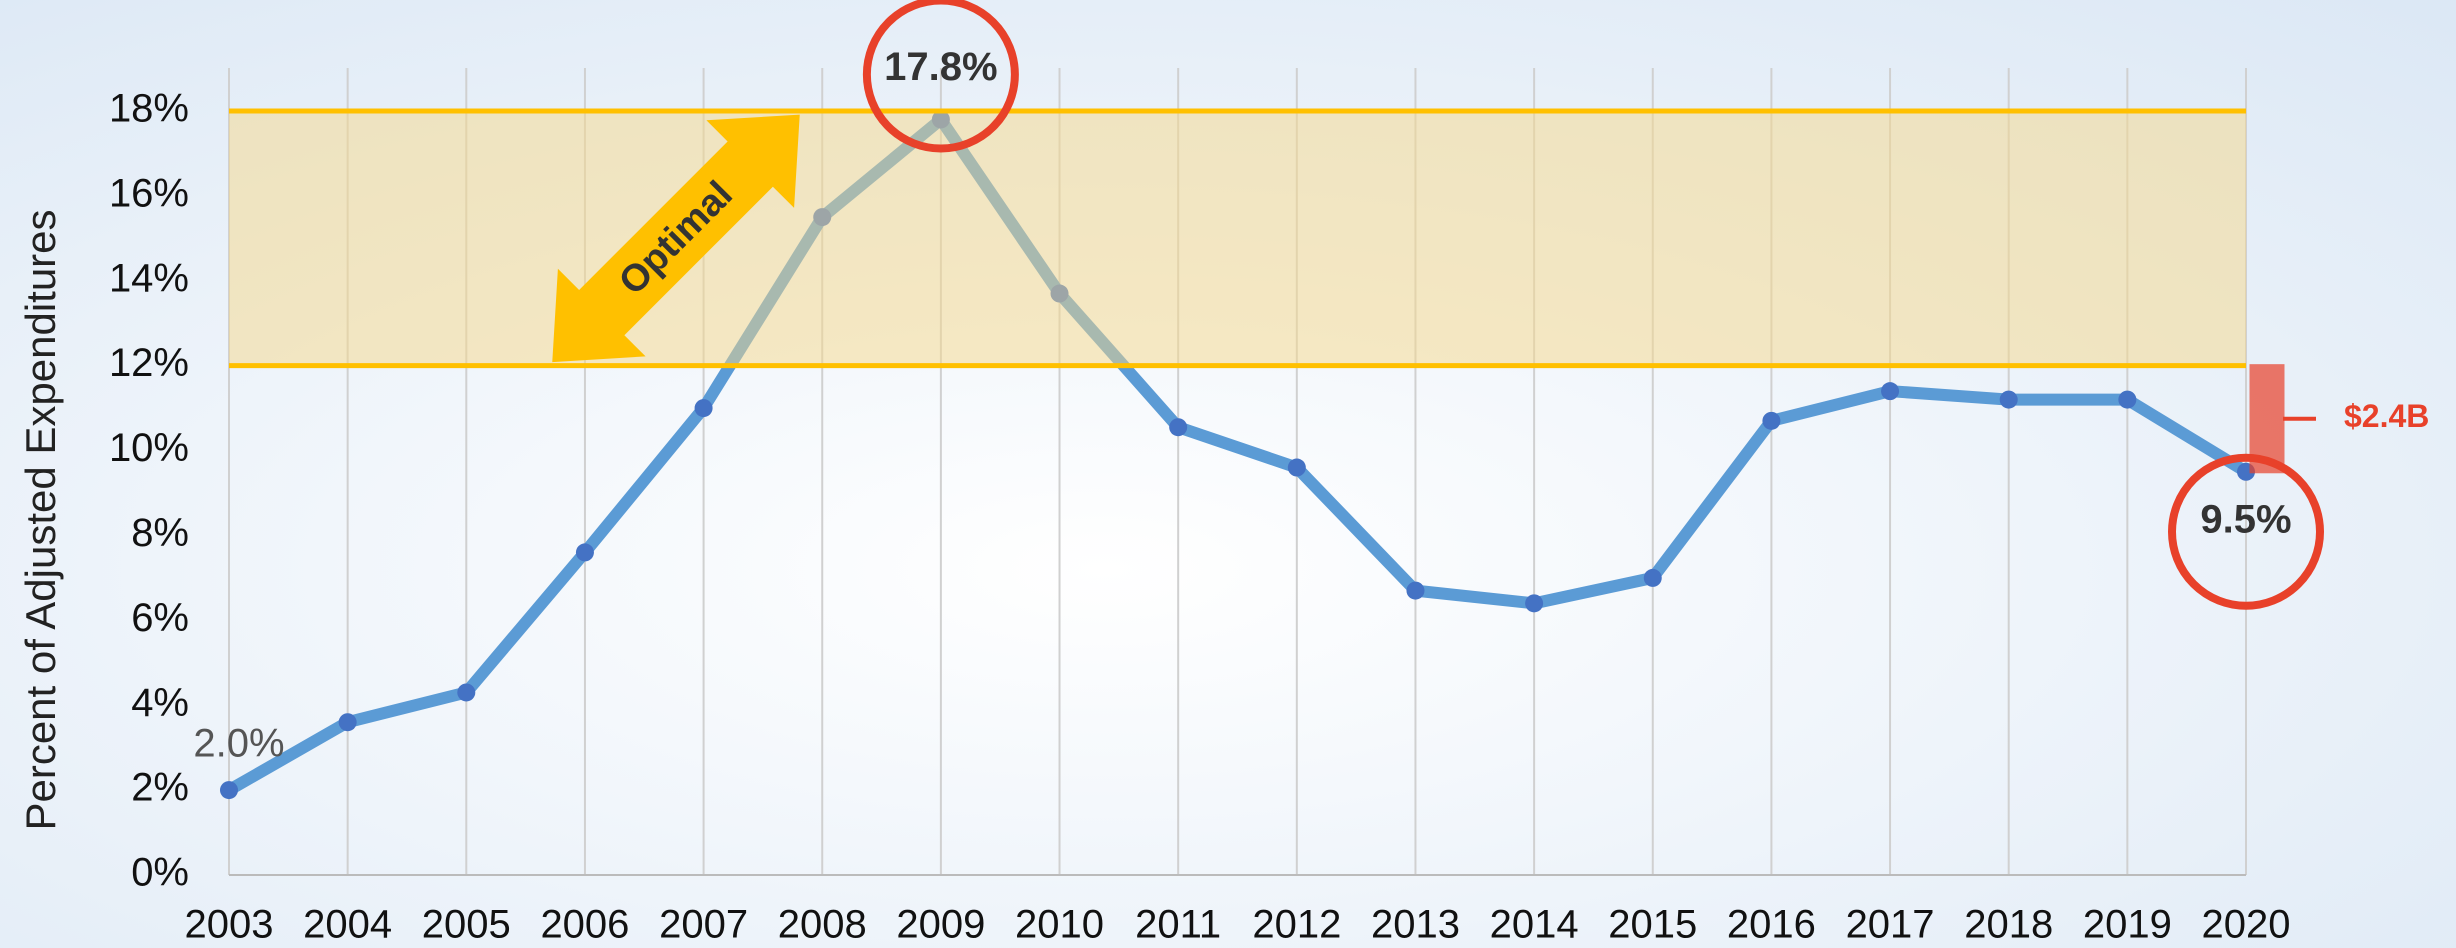  I want to click on x-tick-label: 2018, so click(2008, 925).